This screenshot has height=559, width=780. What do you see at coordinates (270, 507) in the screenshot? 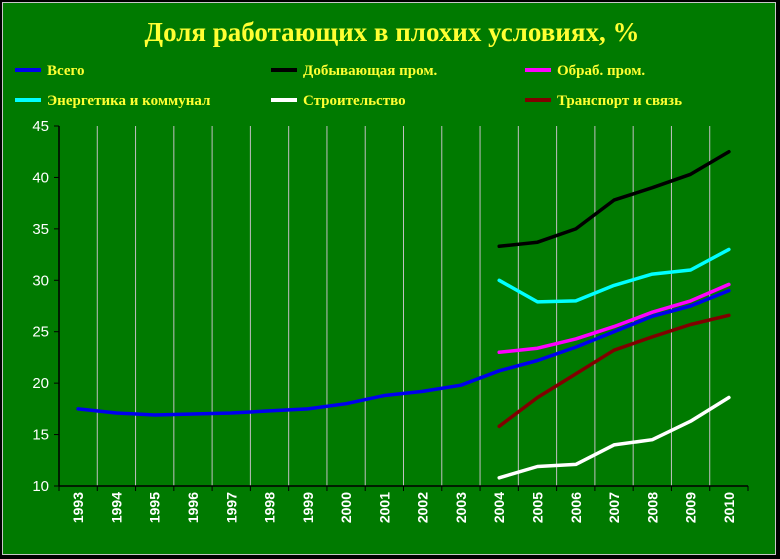
I see `x-tick-label: 1998` at bounding box center [270, 507].